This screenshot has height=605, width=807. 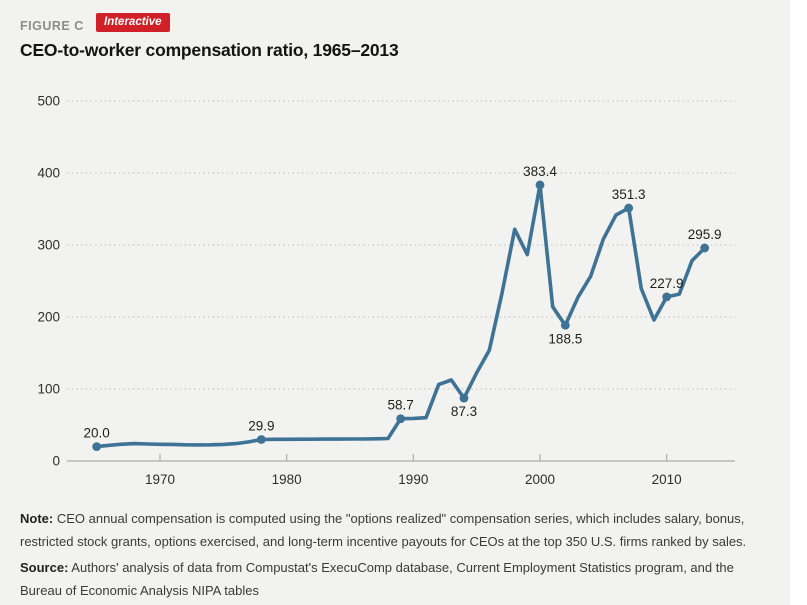 I want to click on y-axis-label: 0, so click(x=56, y=461).